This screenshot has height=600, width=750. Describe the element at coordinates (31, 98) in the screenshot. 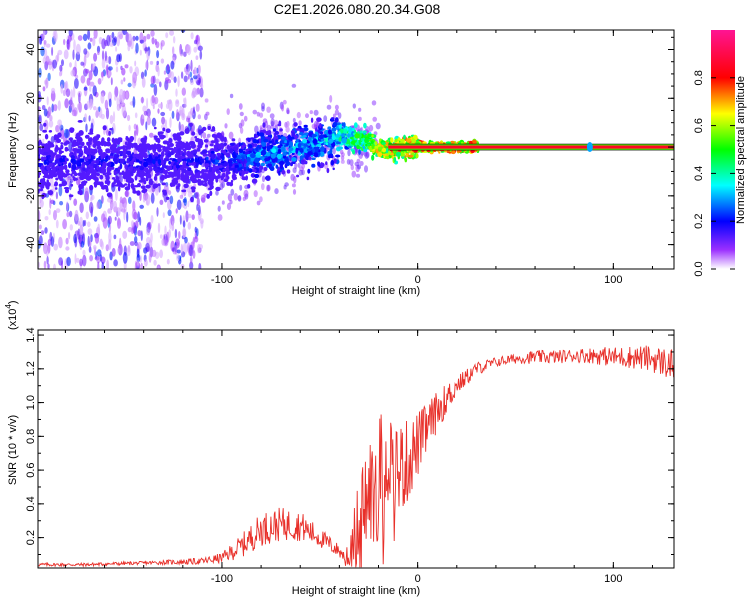

I see `y-tick-label: 20` at that location.